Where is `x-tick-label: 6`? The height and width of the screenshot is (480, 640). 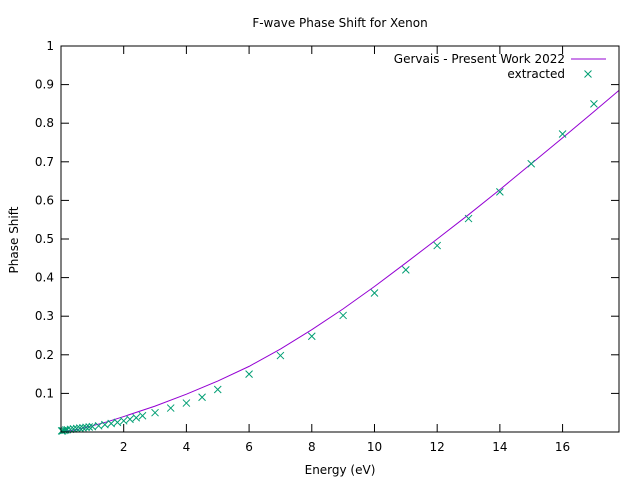
x-tick-label: 6 is located at coordinates (249, 447).